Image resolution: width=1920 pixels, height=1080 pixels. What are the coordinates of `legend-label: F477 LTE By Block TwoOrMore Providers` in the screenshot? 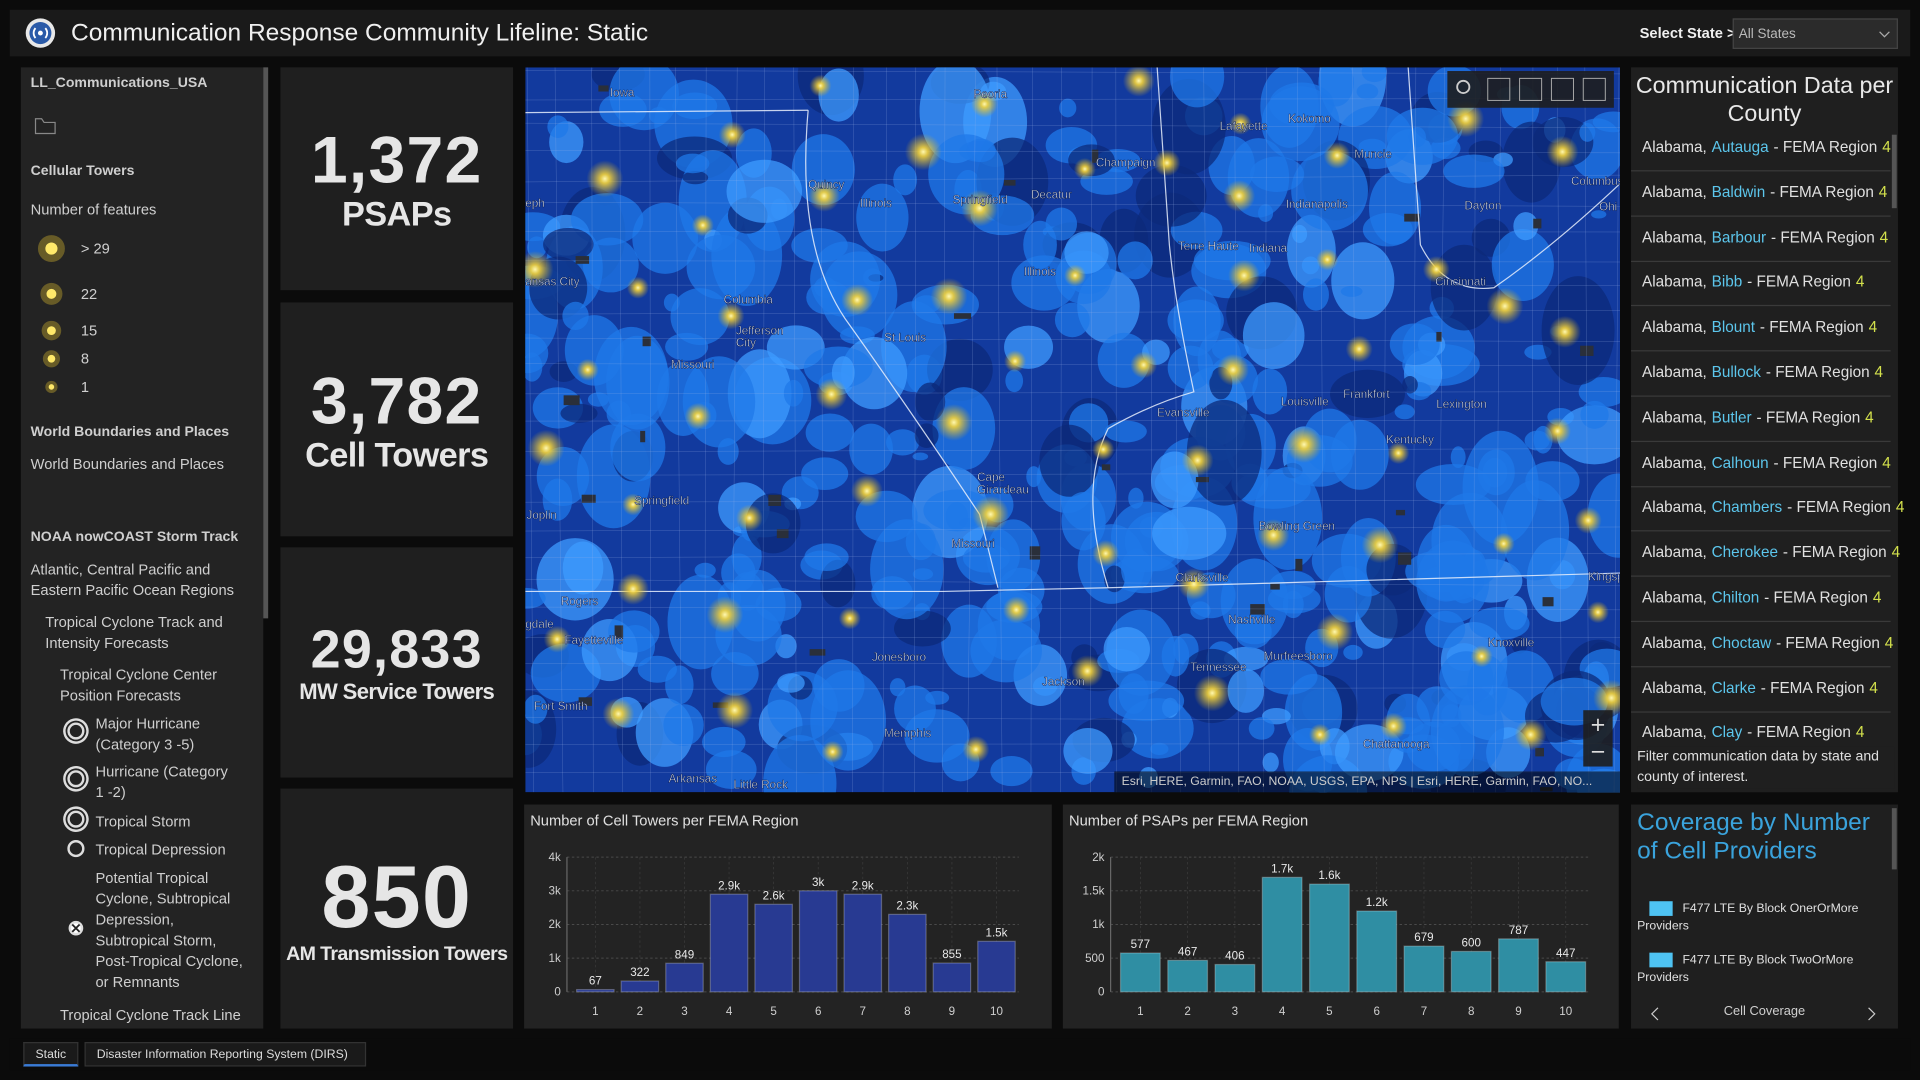 It's located at (1745, 969).